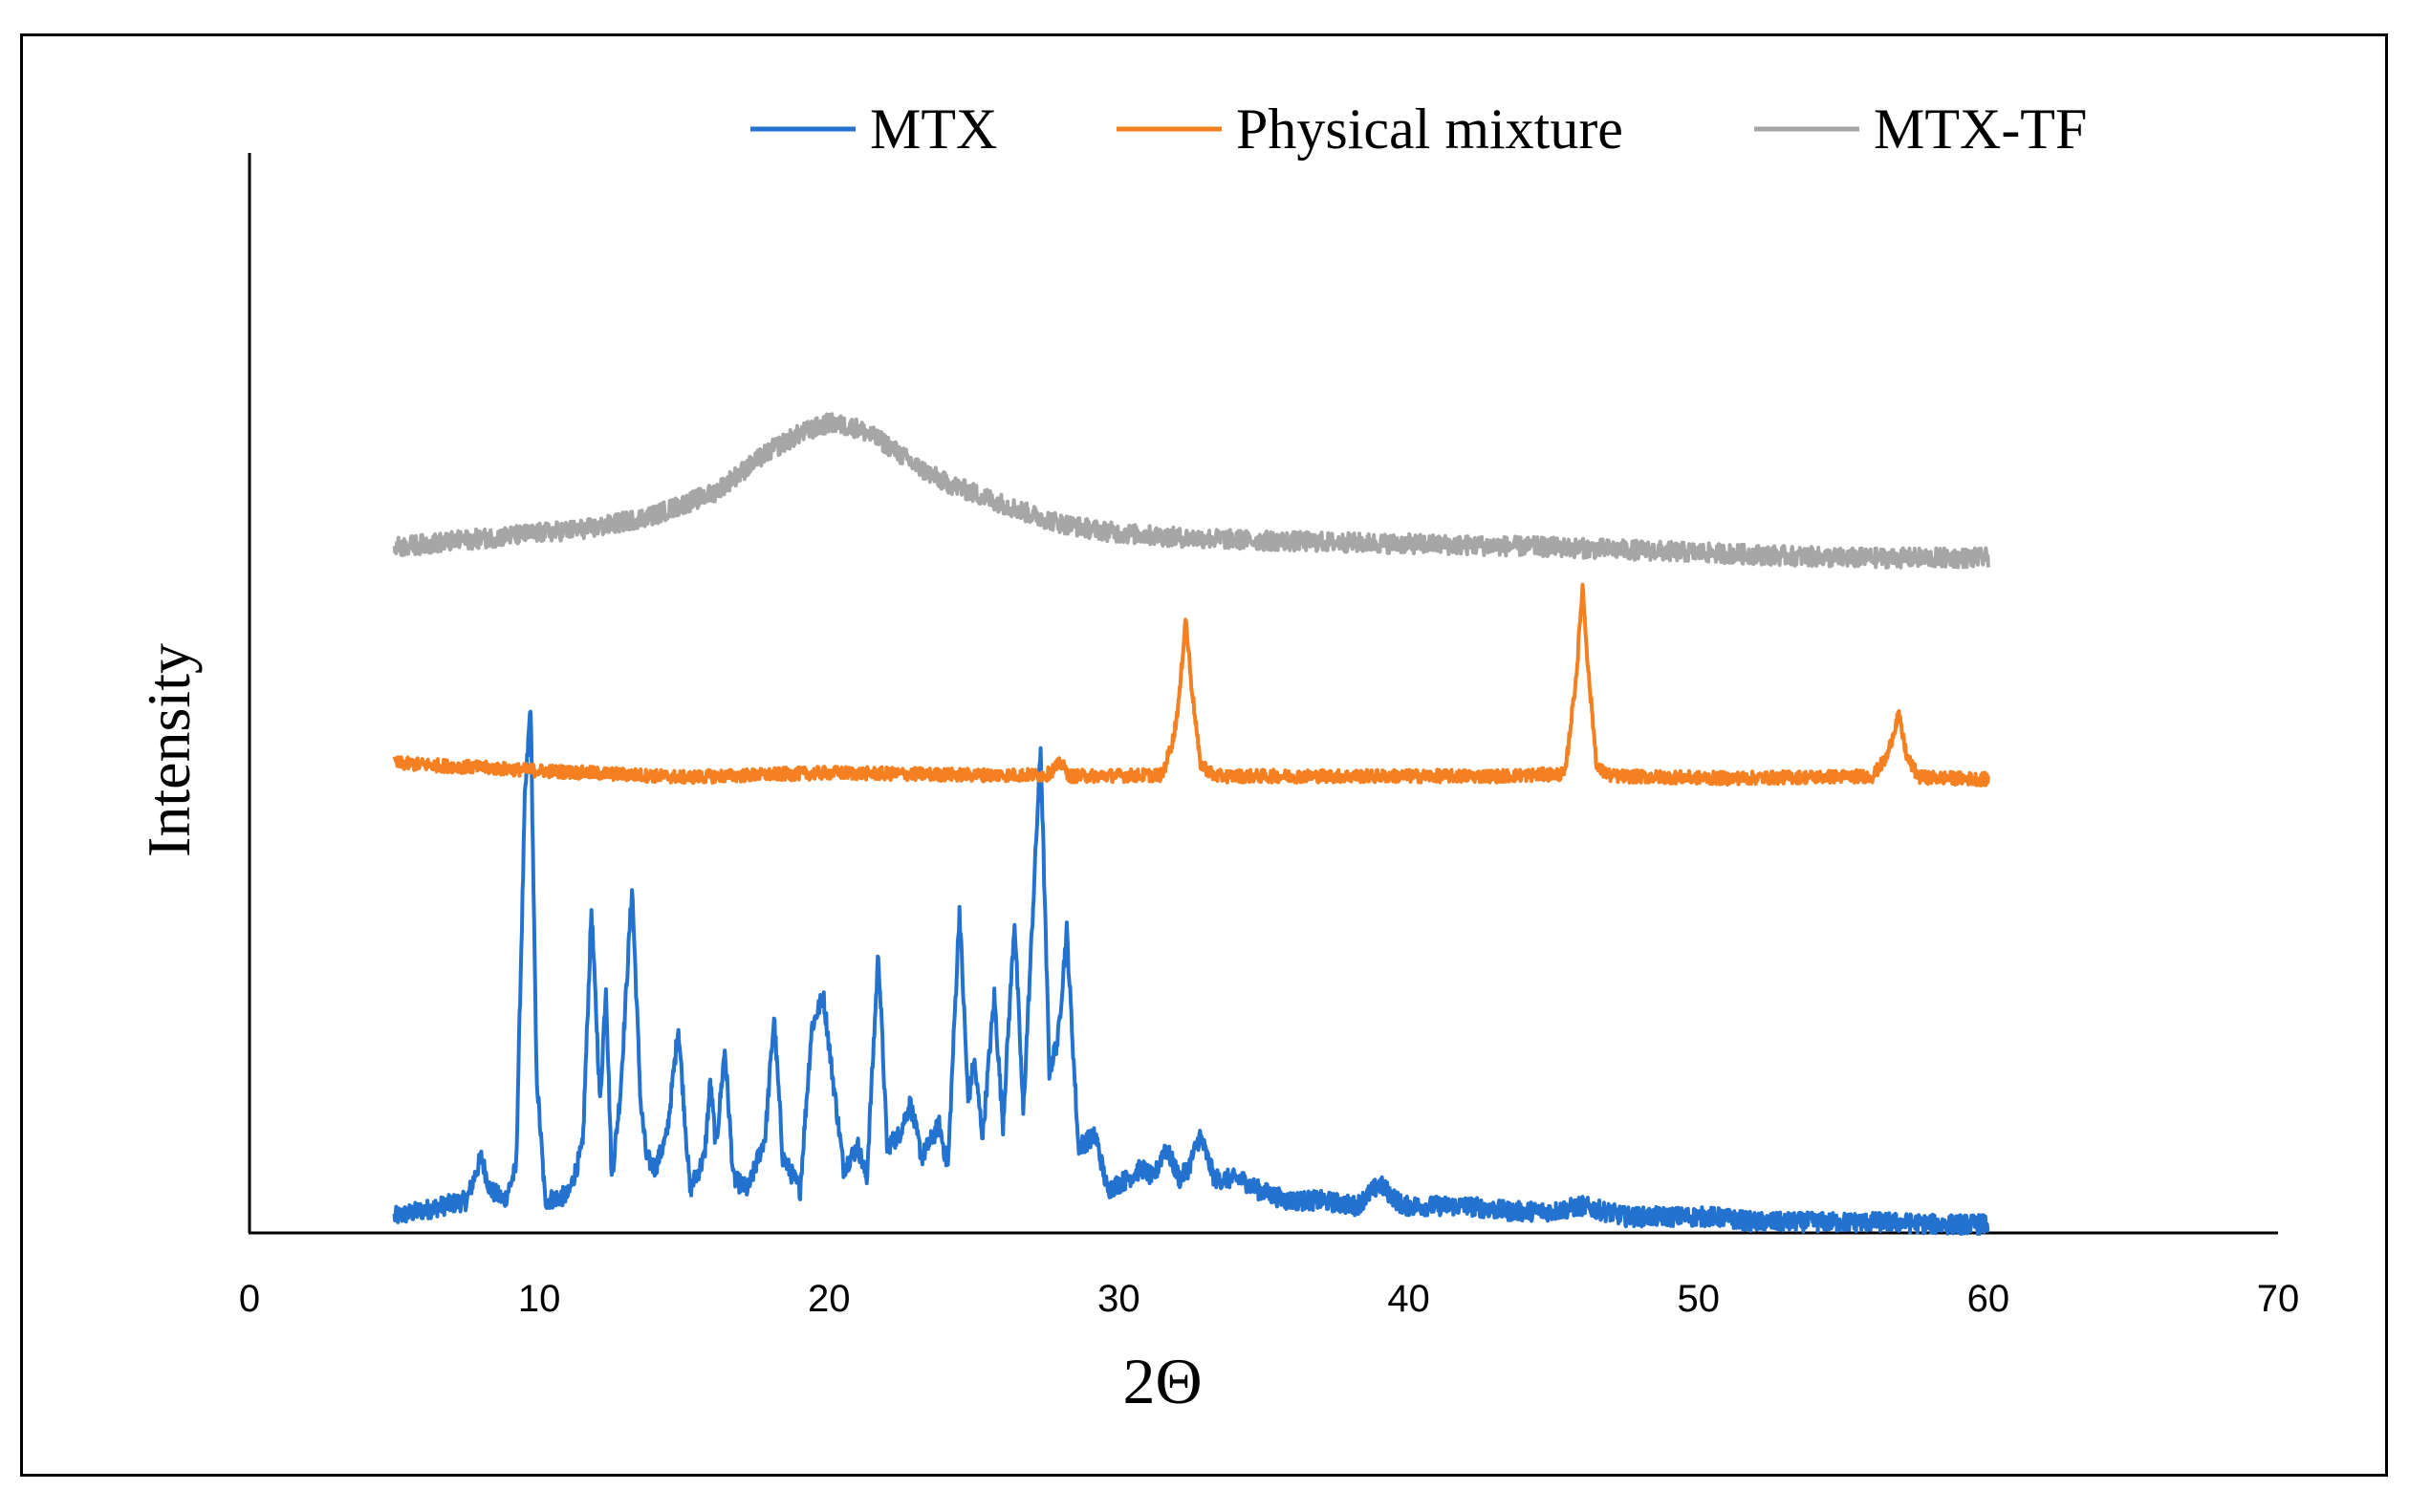 The width and height of the screenshot is (2409, 1512). What do you see at coordinates (1191, 491) in the screenshot?
I see `series-line-mtx-tf` at bounding box center [1191, 491].